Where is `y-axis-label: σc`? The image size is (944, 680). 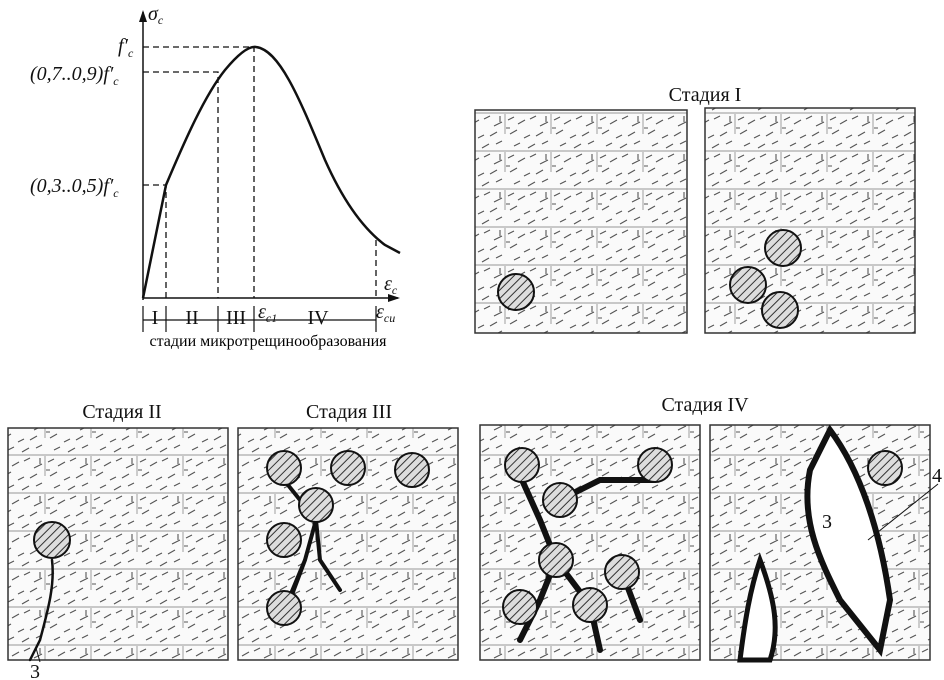
y-axis-label: σc is located at coordinates (156, 15).